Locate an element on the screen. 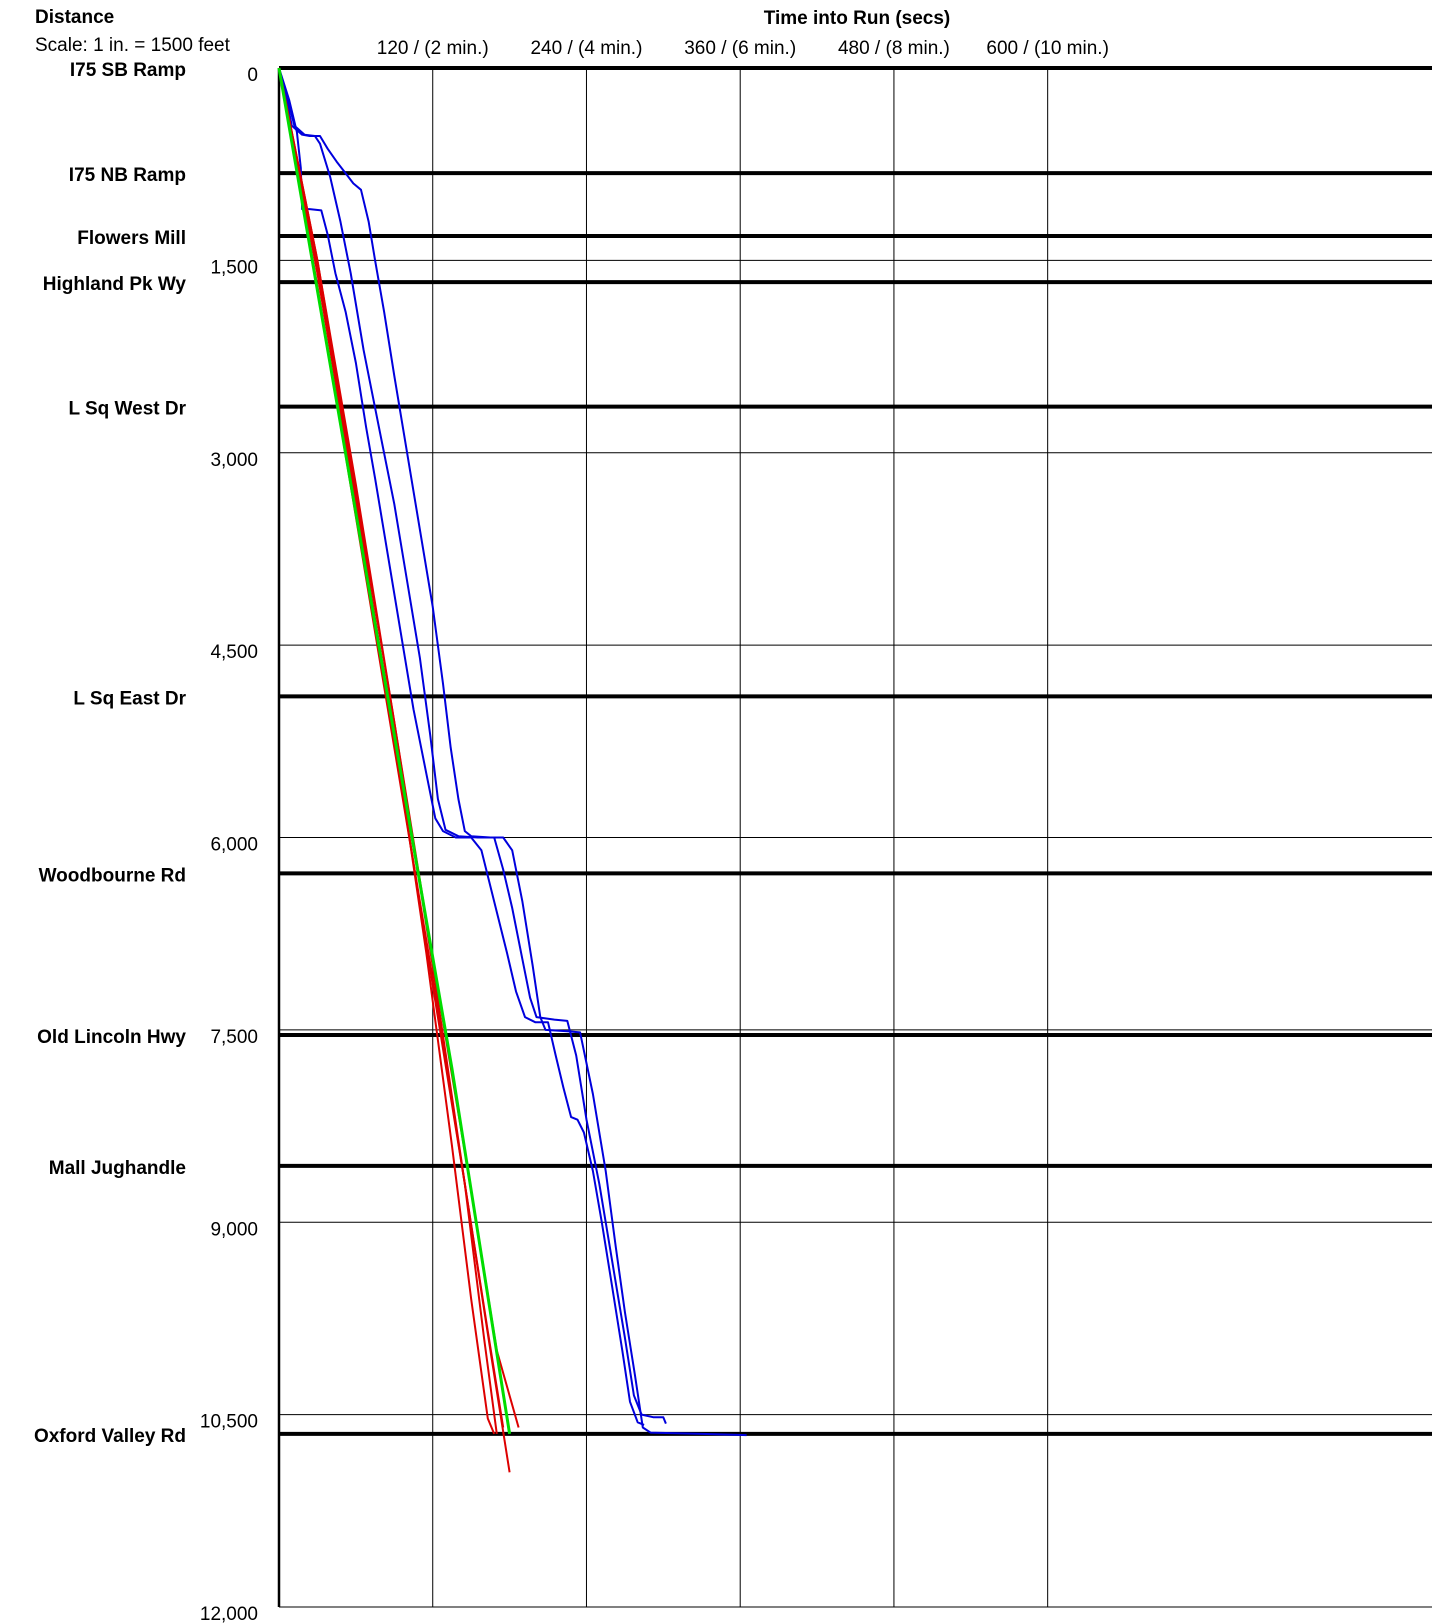 The image size is (1441, 1624). intersection-label-5: L Sq East Dr is located at coordinates (129, 698).